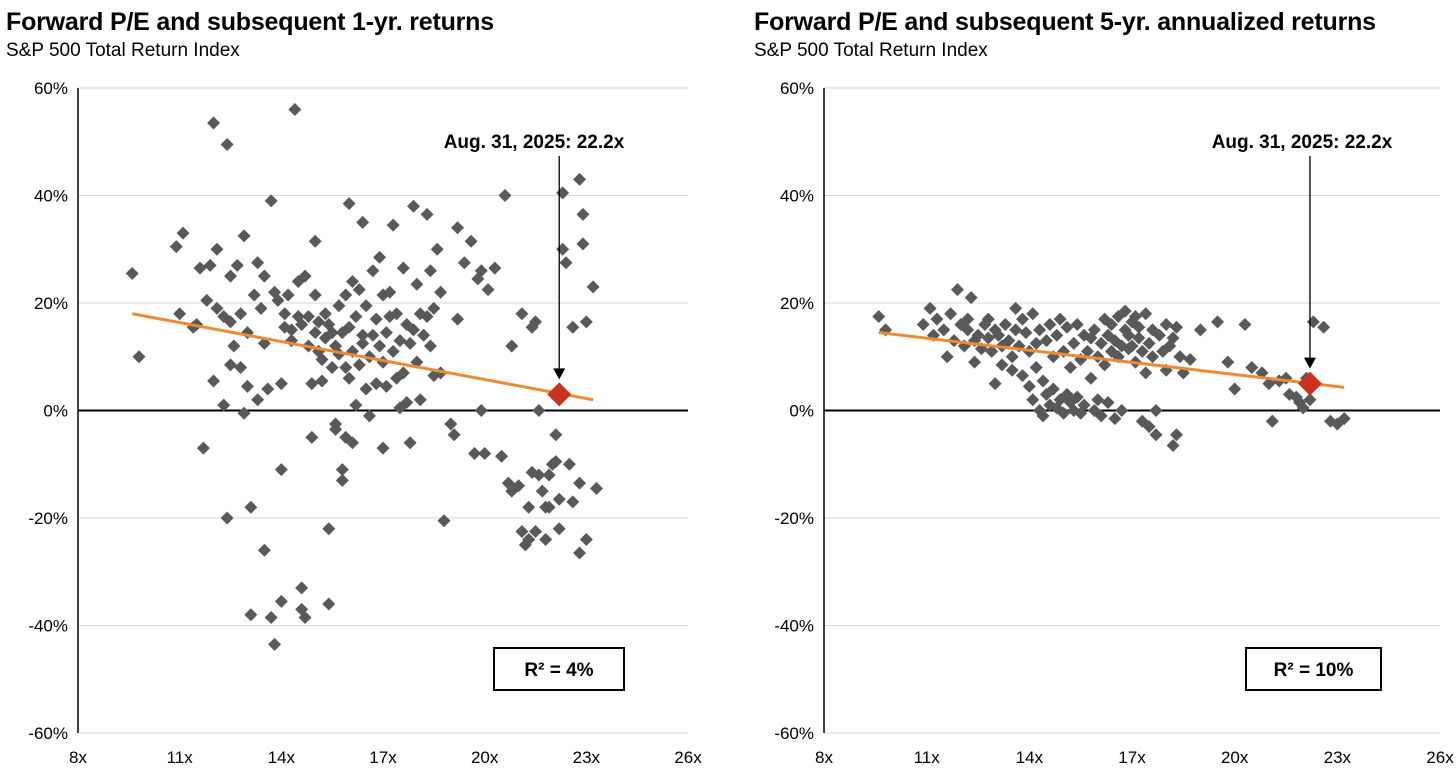  What do you see at coordinates (51, 88) in the screenshot?
I see `y-tick-label: 60%` at bounding box center [51, 88].